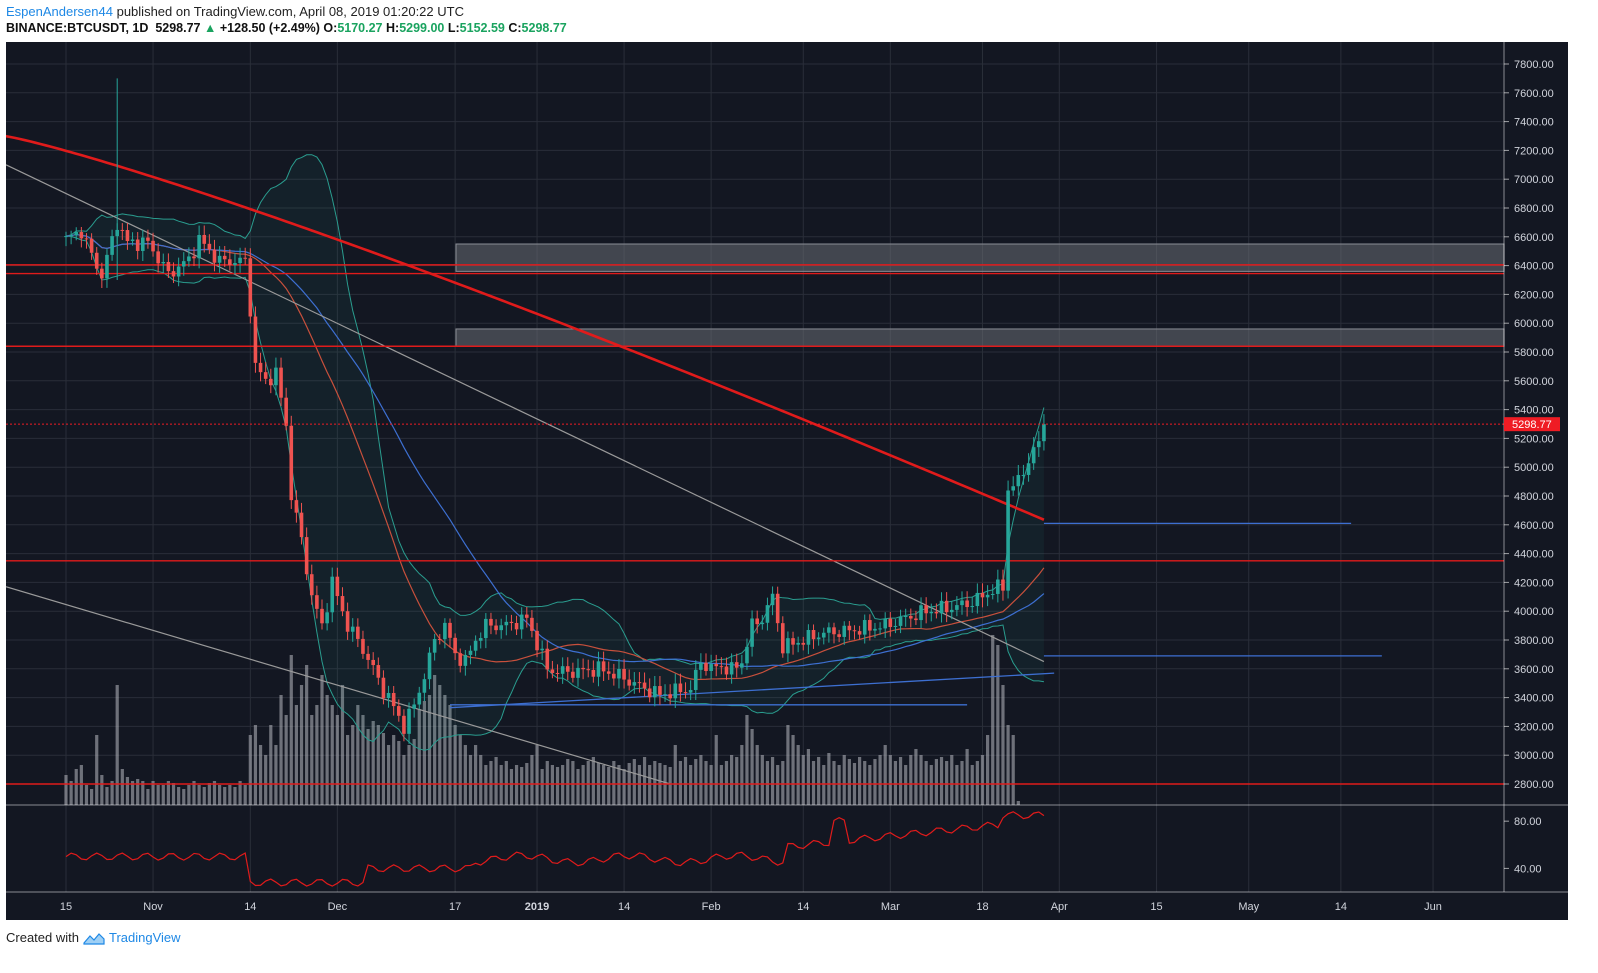 Image resolution: width=1598 pixels, height=973 pixels. What do you see at coordinates (1156, 907) in the screenshot?
I see `time-tick-label: 15` at bounding box center [1156, 907].